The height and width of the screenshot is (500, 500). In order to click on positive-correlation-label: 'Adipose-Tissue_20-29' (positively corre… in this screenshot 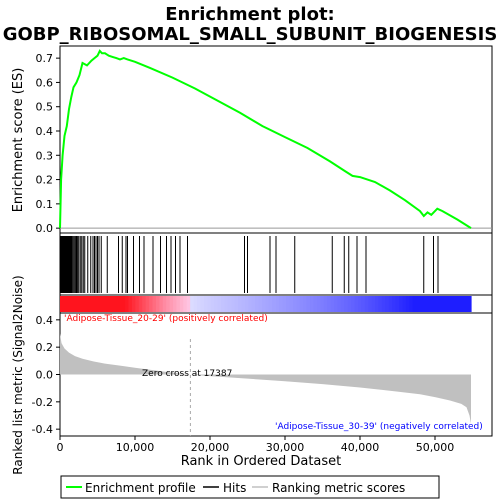, I will do `click(166, 319)`.